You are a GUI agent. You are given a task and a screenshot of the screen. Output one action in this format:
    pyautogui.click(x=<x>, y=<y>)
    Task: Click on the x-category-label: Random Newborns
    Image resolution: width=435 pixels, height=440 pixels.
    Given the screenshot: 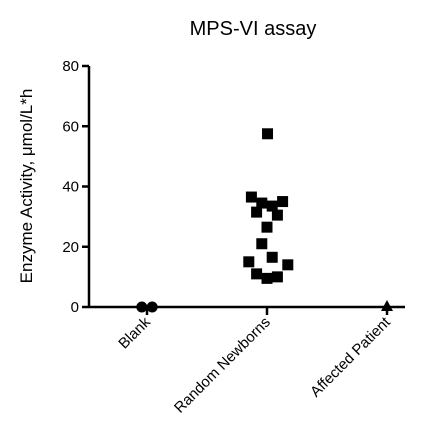 What is the action you would take?
    pyautogui.click(x=222, y=365)
    